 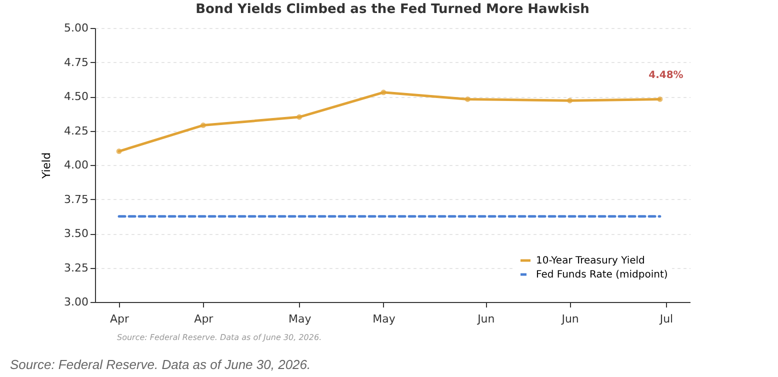 I want to click on y-tick-label: 3.00, so click(x=76, y=302).